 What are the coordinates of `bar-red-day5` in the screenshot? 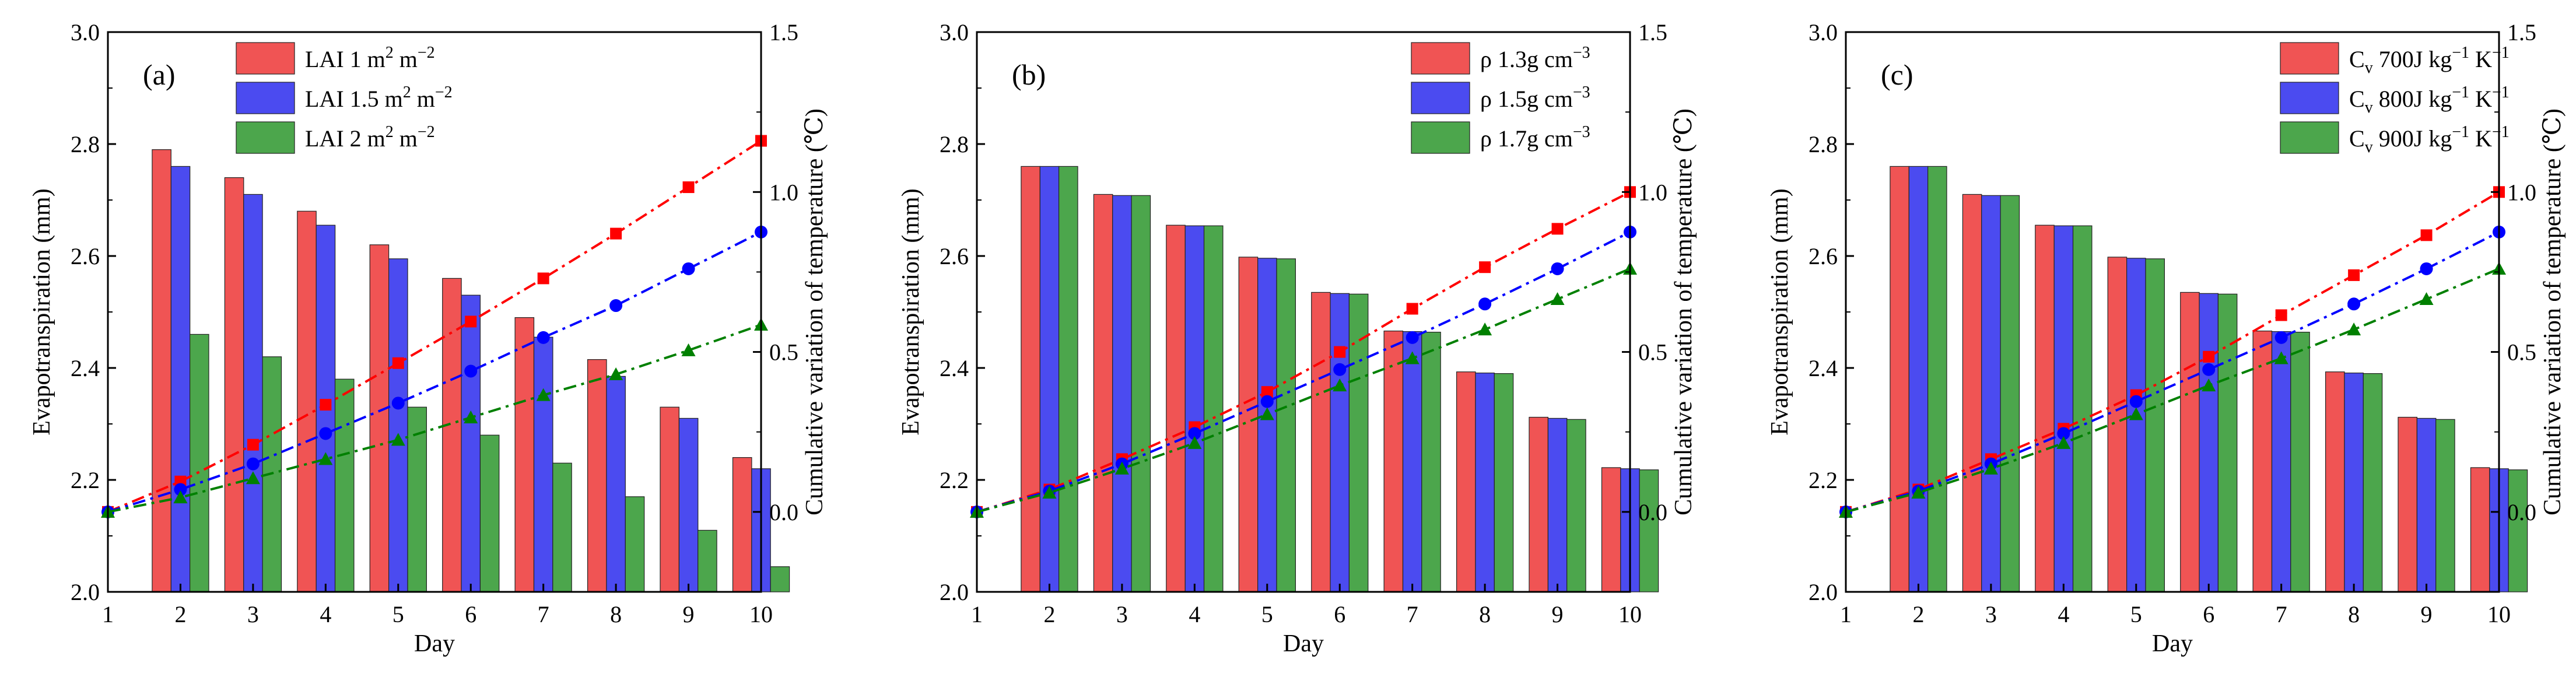 It's located at (379, 418).